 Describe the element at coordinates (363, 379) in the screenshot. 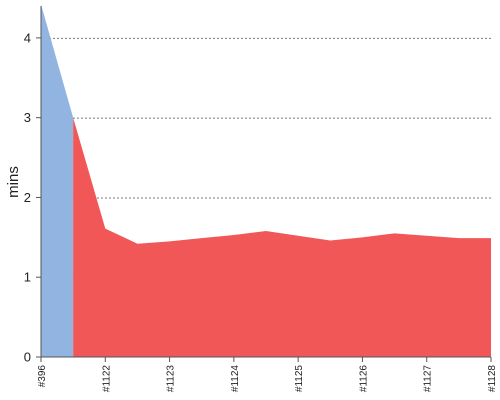

I see `x-tick-label-5: #1126` at that location.